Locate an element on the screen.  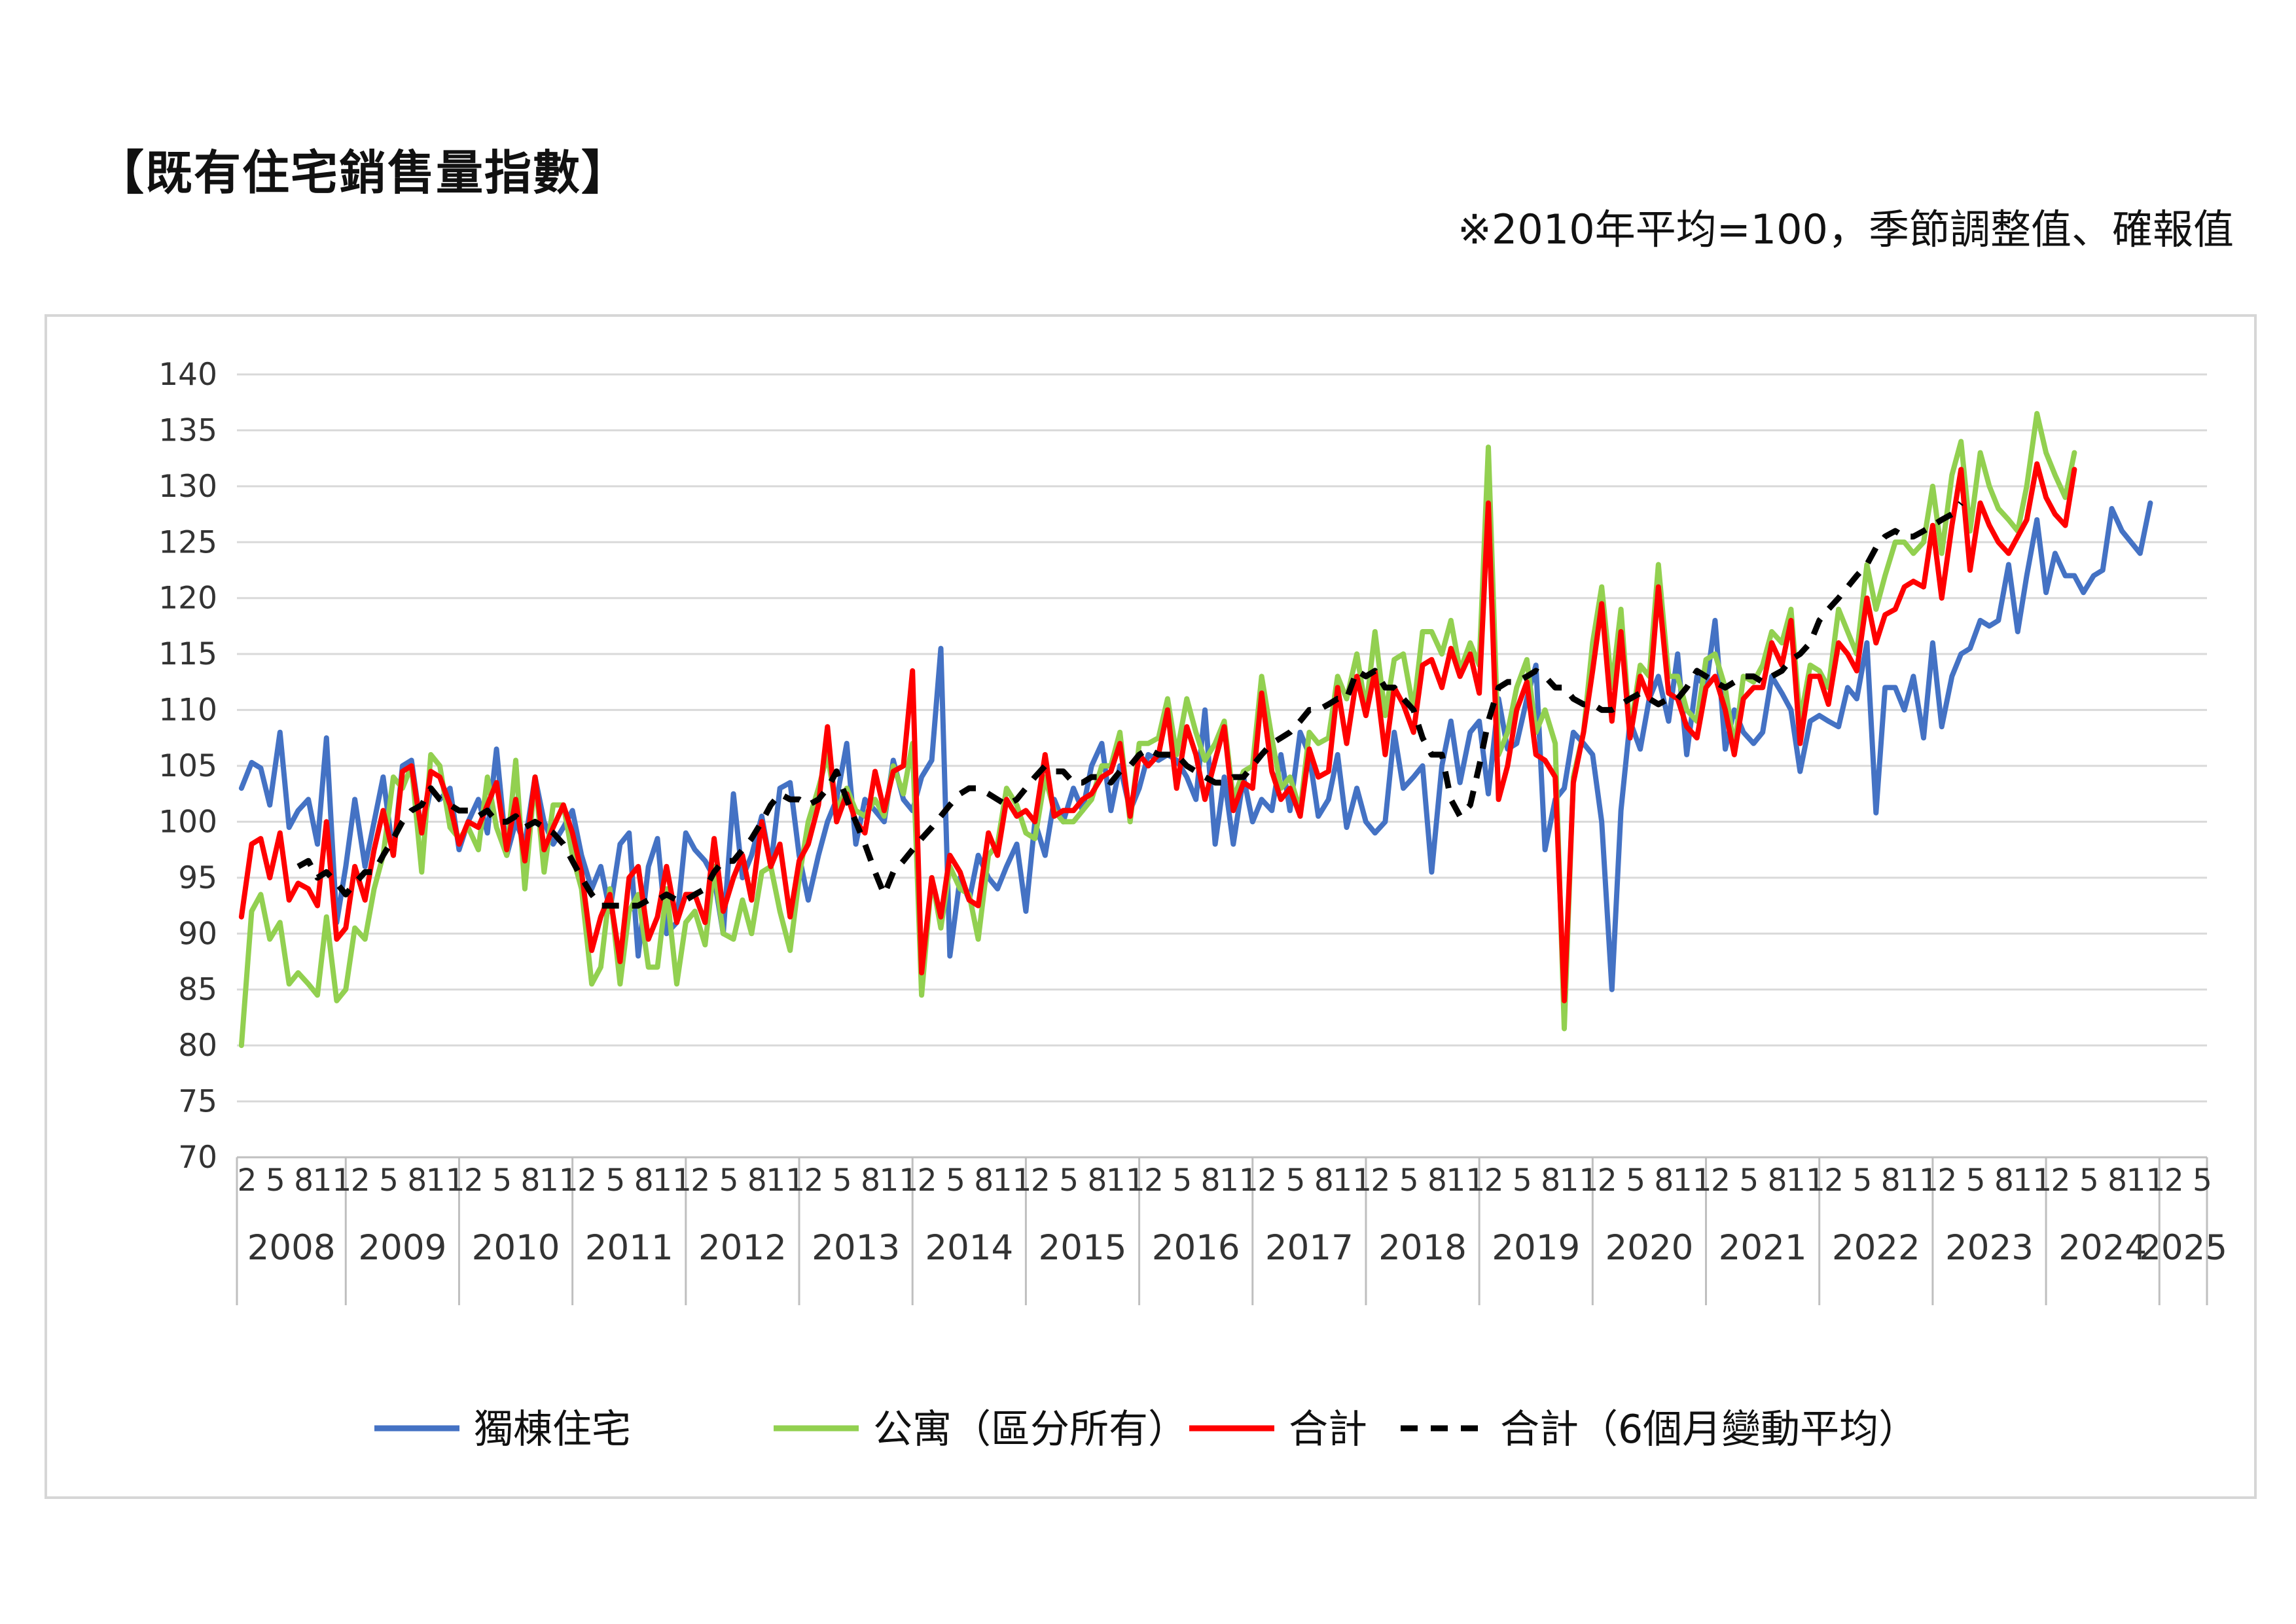
legend-label: 合計（6個月變動平均） is located at coordinates (1709, 1430).